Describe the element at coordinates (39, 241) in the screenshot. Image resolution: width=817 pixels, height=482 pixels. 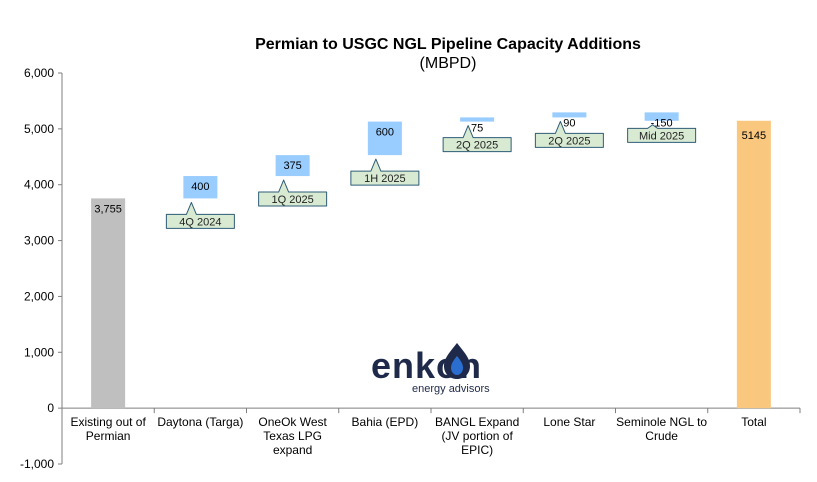
I see `y-tick-label: 3,000` at that location.